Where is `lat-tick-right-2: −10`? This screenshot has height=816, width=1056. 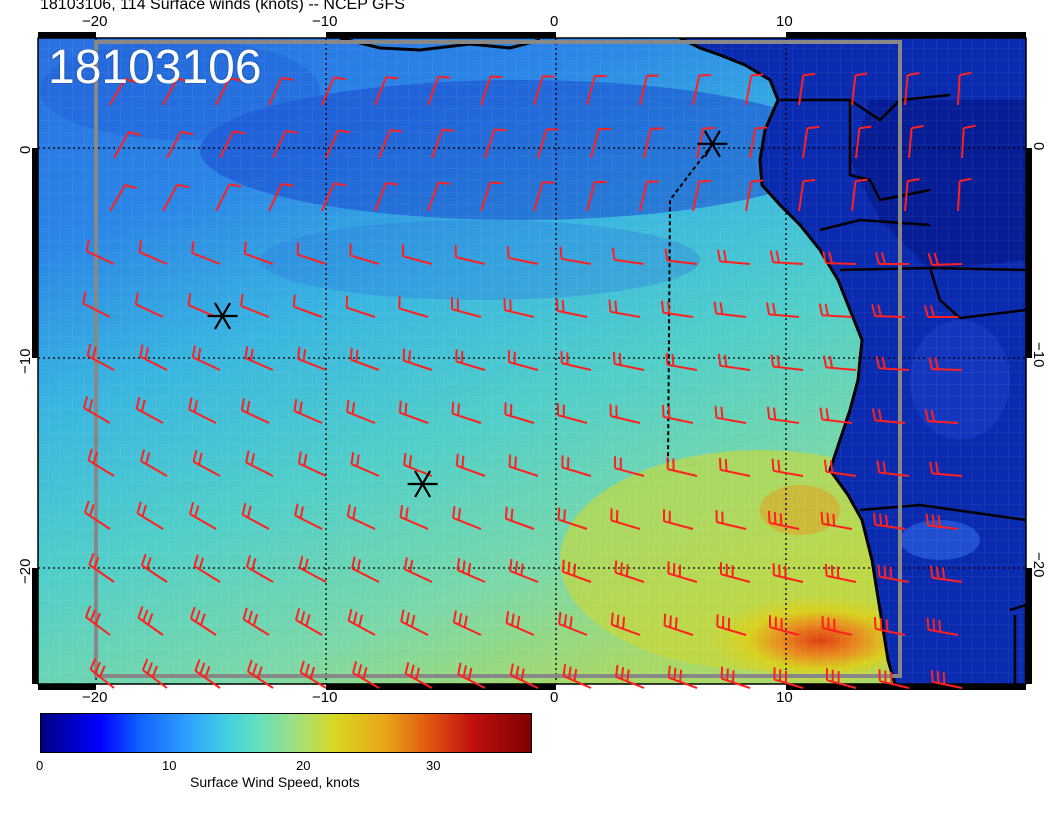
lat-tick-right-2: −10 is located at coordinates (1038, 354).